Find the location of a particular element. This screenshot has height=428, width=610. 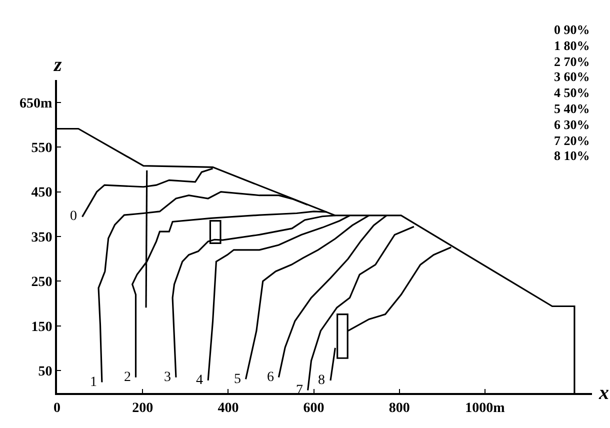

x-tick-label: 1000m is located at coordinates (485, 408).